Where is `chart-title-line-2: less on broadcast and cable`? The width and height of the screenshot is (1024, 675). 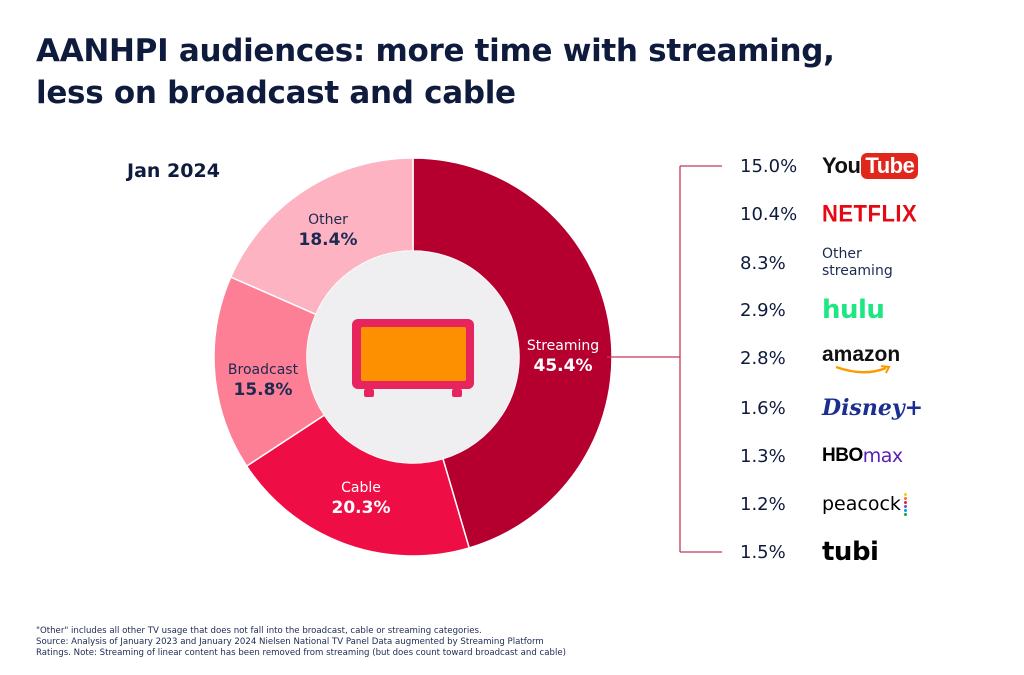 chart-title-line-2: less on broadcast and cable is located at coordinates (276, 93).